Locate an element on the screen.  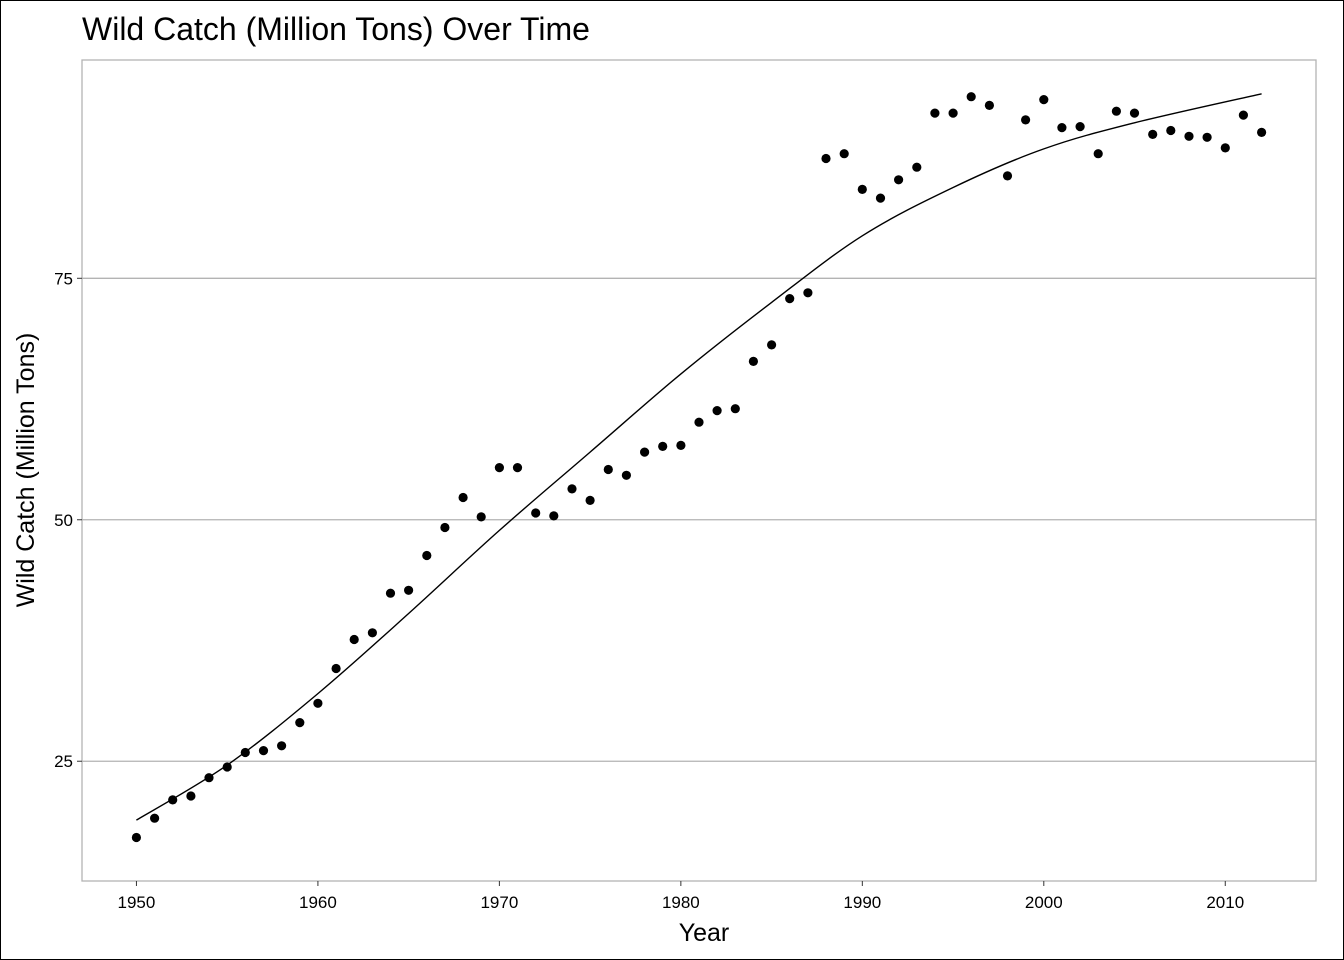
x-tick-label: 1990 is located at coordinates (862, 902).